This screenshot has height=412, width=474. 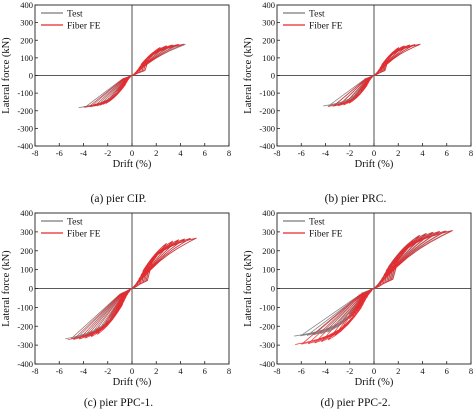 What do you see at coordinates (372, 283) in the screenshot?
I see `series-test-curve` at bounding box center [372, 283].